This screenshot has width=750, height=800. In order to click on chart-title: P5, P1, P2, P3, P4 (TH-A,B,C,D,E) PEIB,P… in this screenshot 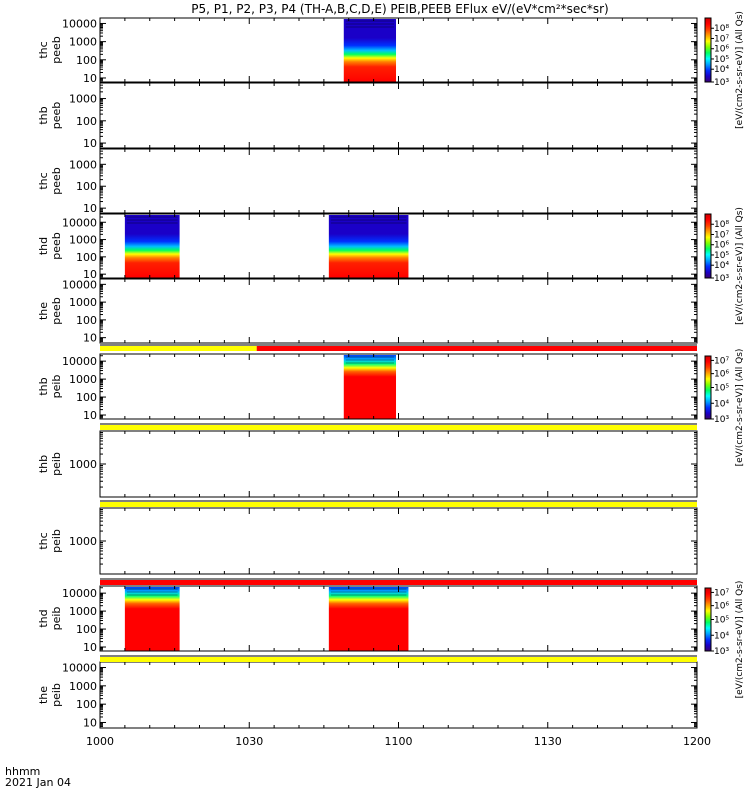, I will do `click(399, 9)`.